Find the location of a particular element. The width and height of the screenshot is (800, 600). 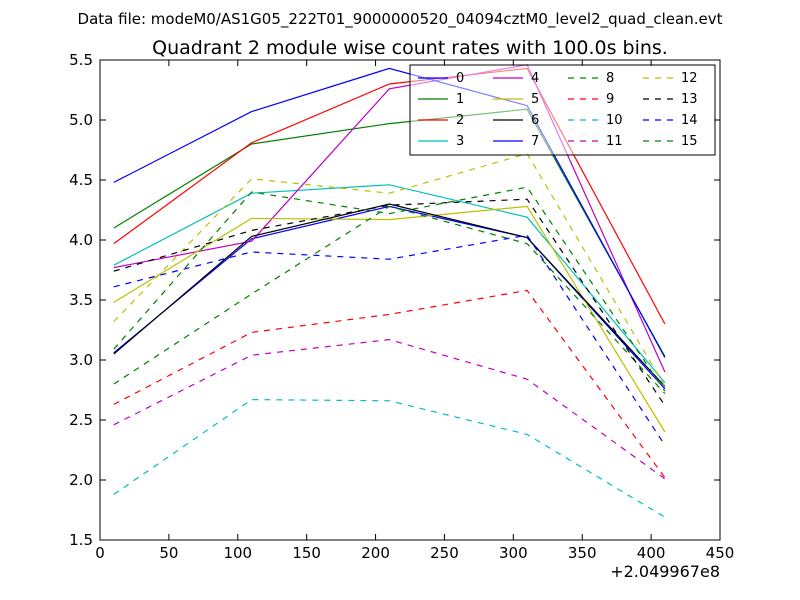

y-tick-label: 2.5 is located at coordinates (81, 420).